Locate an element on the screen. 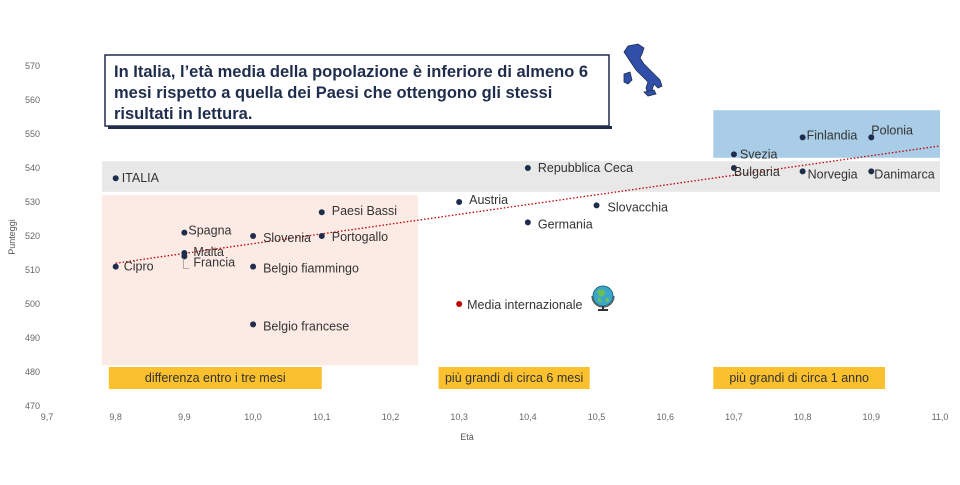 This screenshot has height=485, width=960. x-tick-label: 9,7 is located at coordinates (47, 417).